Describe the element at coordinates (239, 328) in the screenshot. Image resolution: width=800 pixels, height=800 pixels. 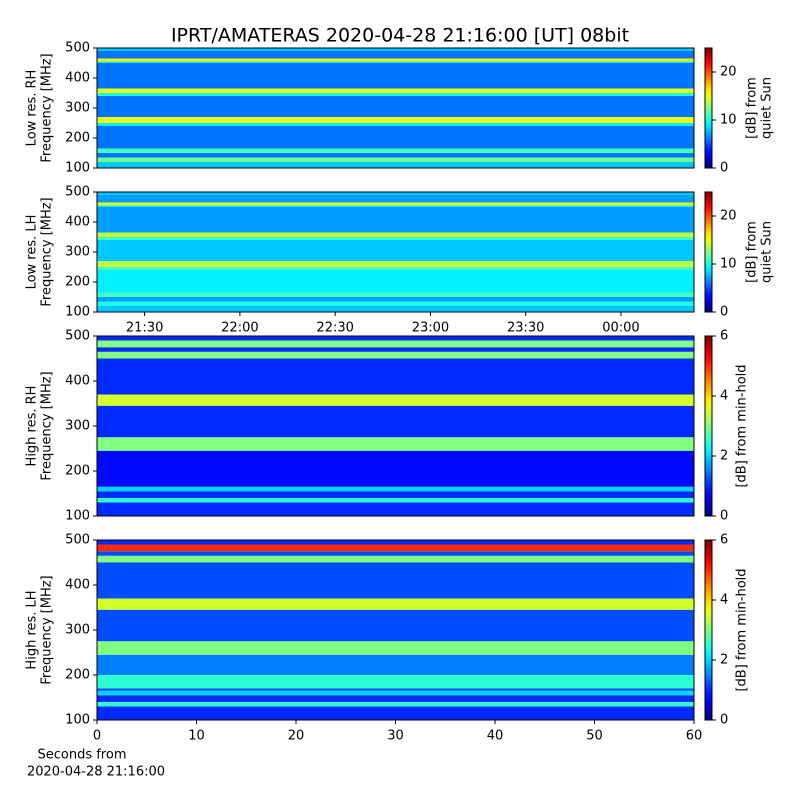
I see `x-tick-label: 22:00` at that location.